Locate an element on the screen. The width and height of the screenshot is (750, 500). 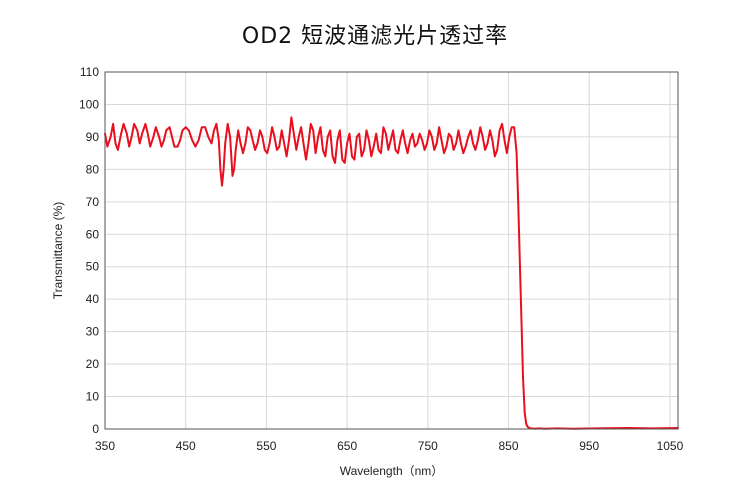
y-tick-label: 10 is located at coordinates (93, 397).